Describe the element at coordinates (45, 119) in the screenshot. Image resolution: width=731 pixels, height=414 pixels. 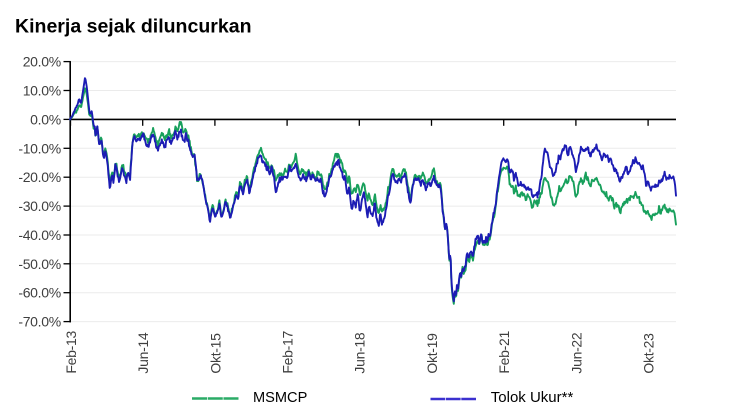
I see `svg-text: 0.0%` at that location.